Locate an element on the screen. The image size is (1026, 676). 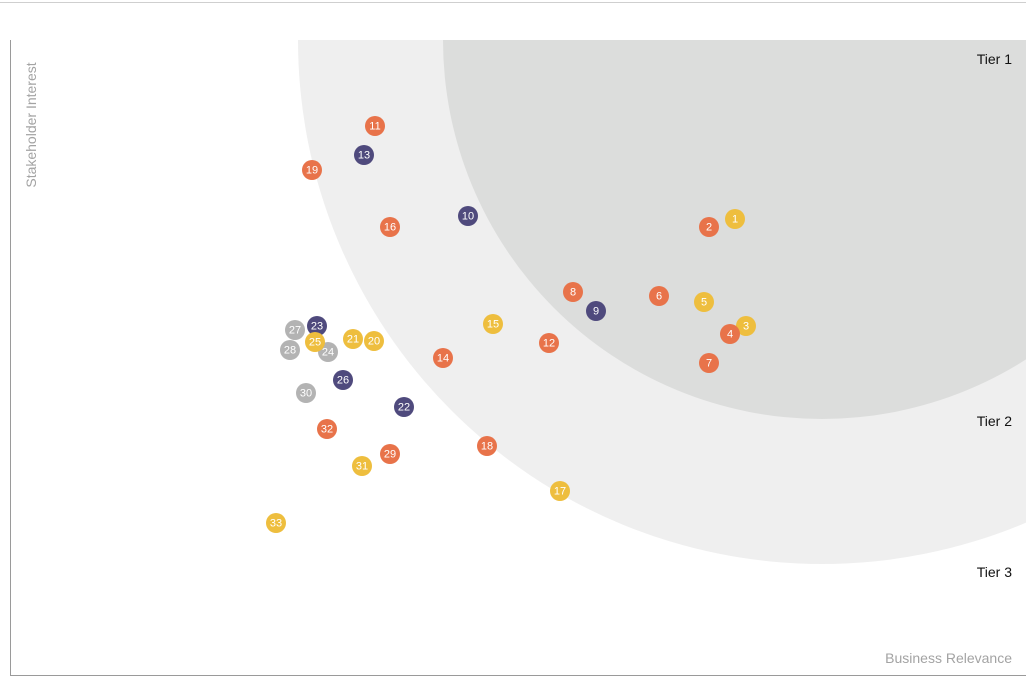
issue-point-31: 31 is located at coordinates (362, 466).